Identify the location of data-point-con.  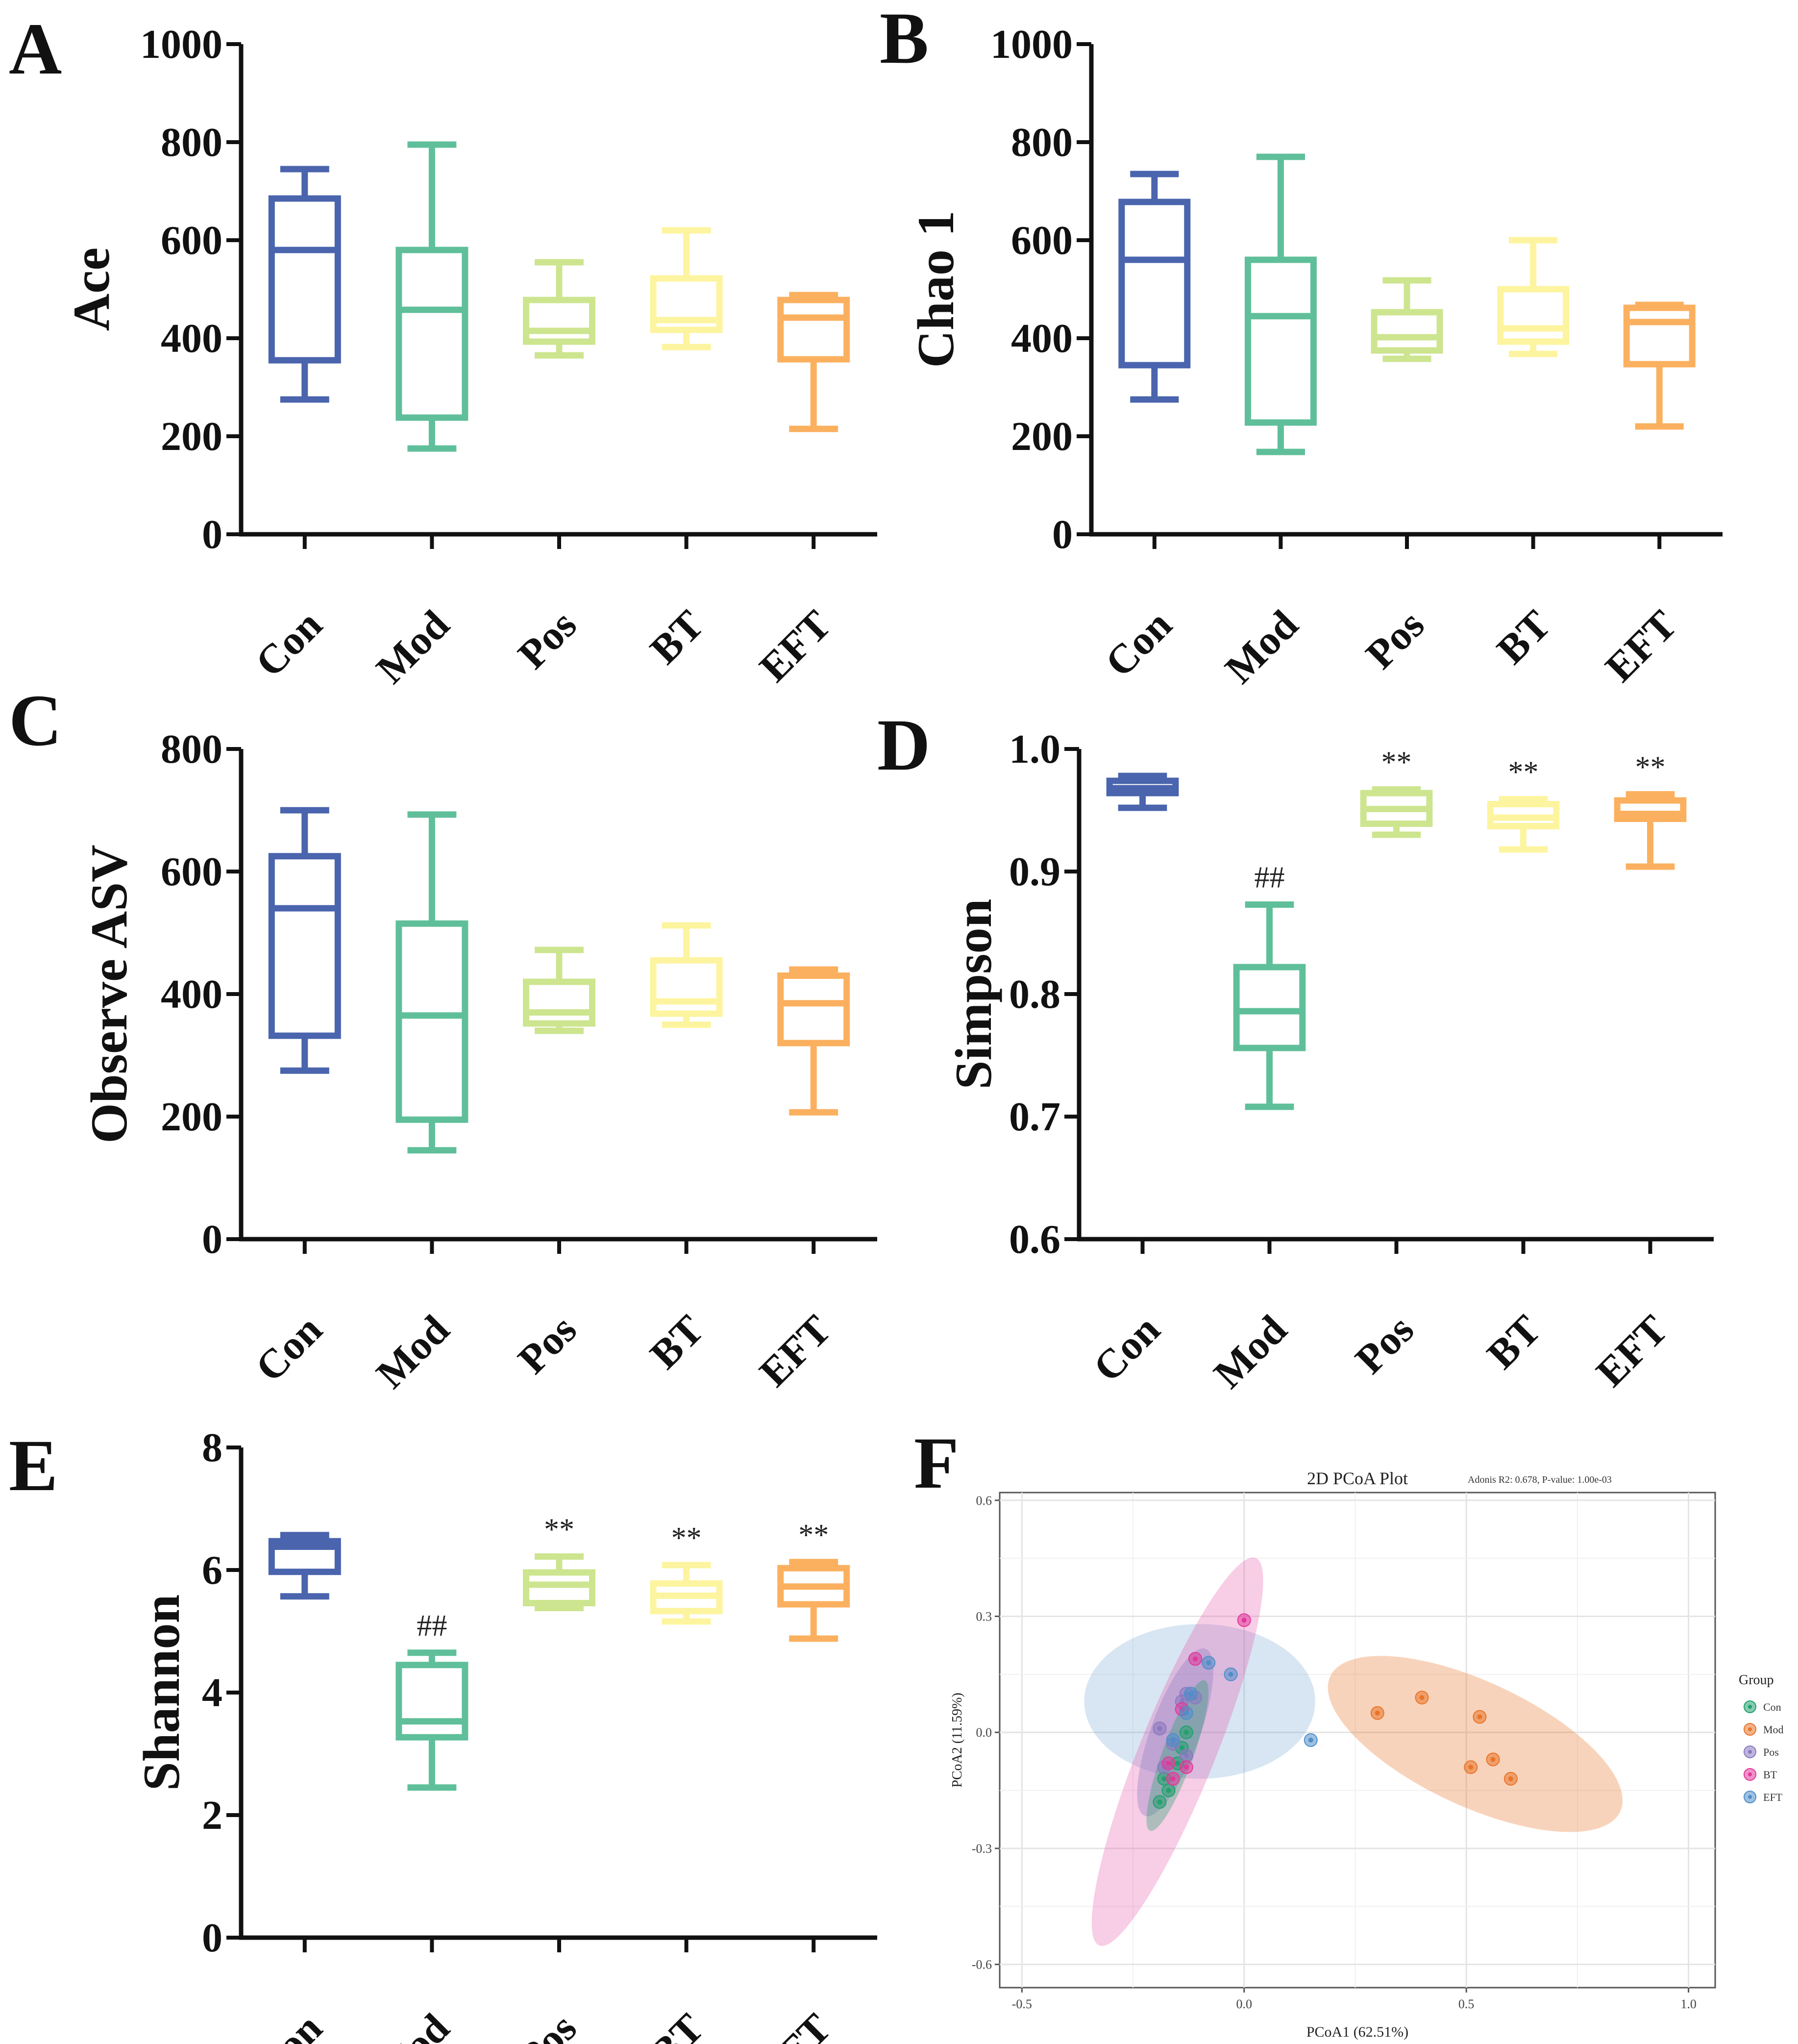
(1186, 1733).